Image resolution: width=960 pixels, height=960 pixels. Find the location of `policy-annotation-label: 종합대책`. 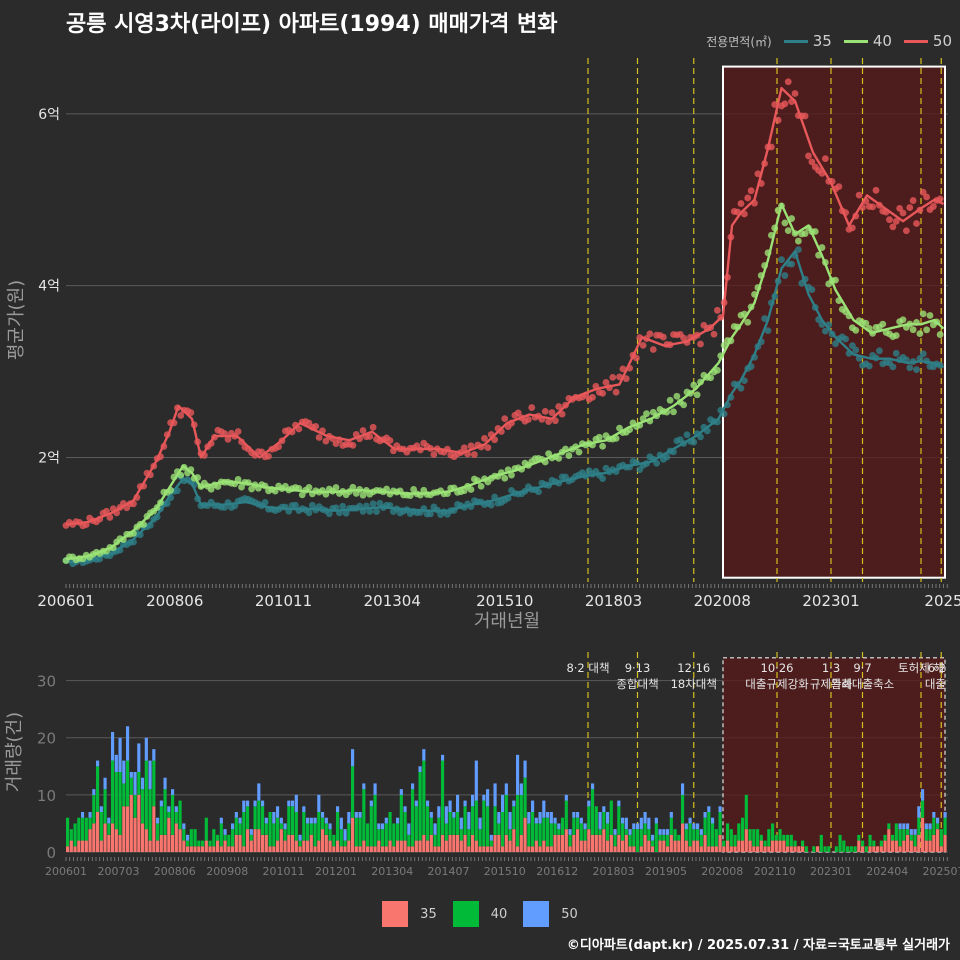

policy-annotation-label: 종합대책 is located at coordinates (637, 684).